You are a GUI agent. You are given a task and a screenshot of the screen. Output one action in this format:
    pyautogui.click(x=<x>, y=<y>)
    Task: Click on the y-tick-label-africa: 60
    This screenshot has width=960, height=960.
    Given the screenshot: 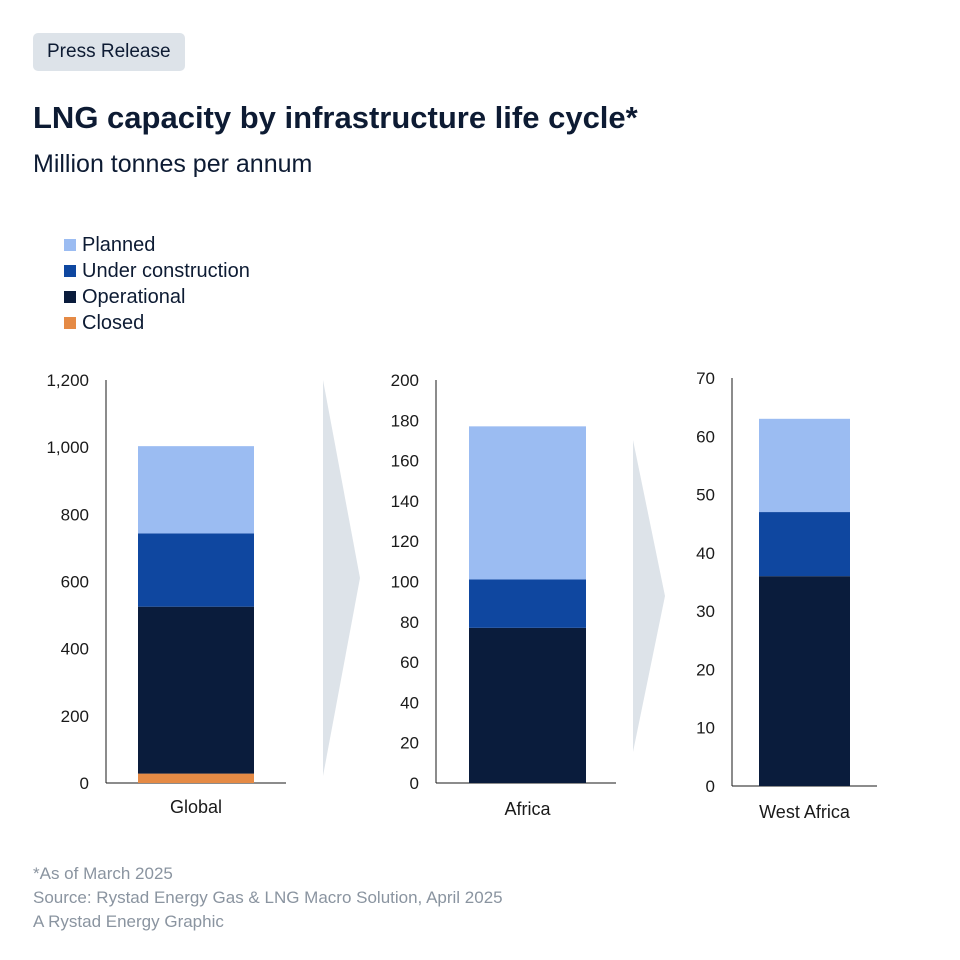 What is the action you would take?
    pyautogui.click(x=409, y=662)
    